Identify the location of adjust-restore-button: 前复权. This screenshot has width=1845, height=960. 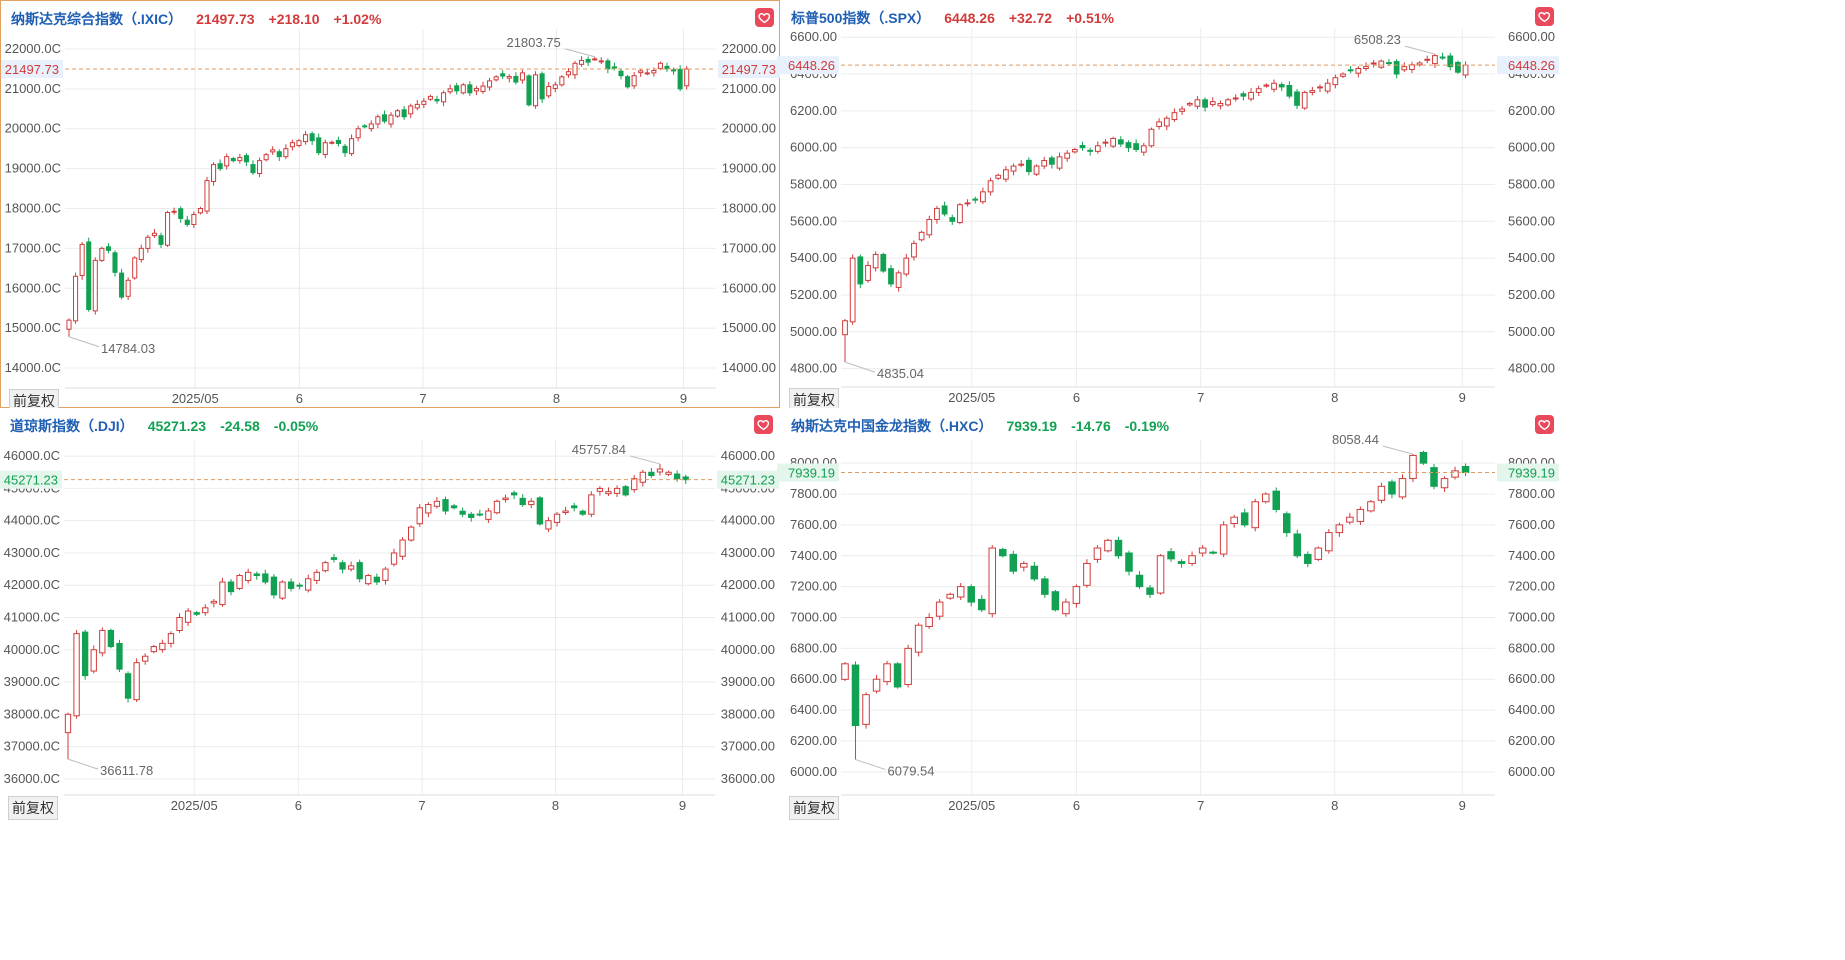
(33, 808).